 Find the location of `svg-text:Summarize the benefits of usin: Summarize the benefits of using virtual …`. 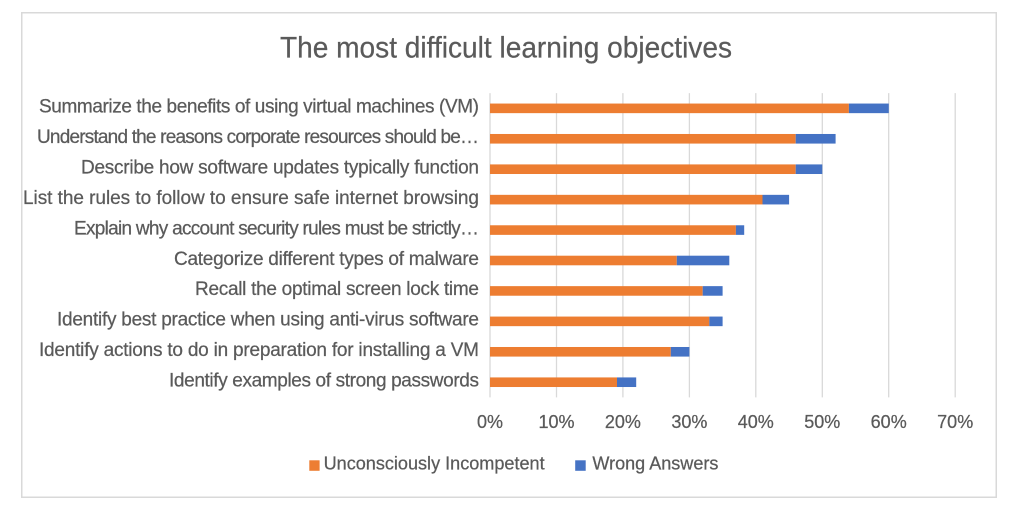

svg-text:Summarize the benefits of usin: Summarize the benefits of using virtual … is located at coordinates (259, 107).